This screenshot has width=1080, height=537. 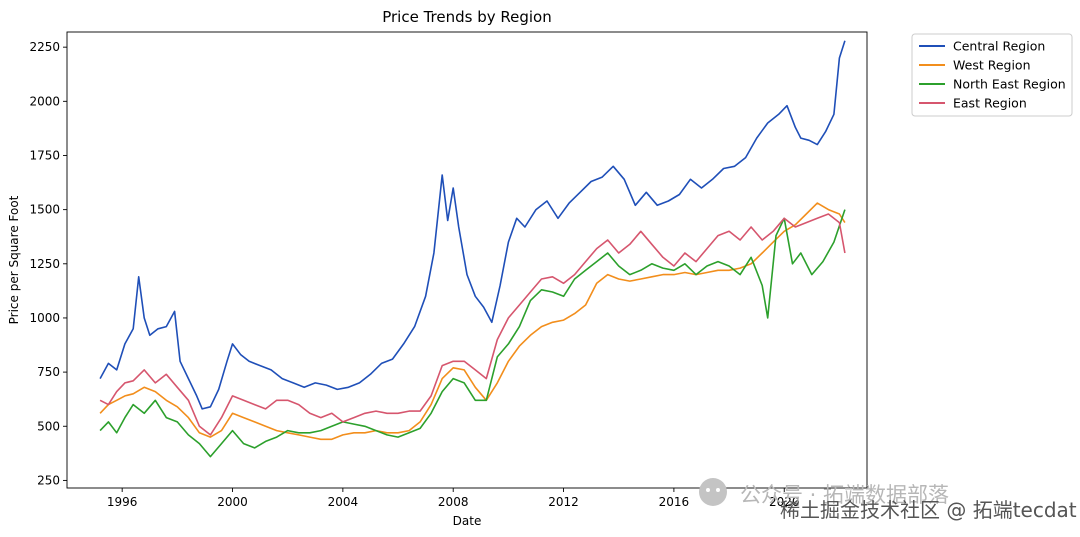 What do you see at coordinates (844, 495) in the screenshot?
I see `watermark-line1: 公众号 · 拓端数据部落` at bounding box center [844, 495].